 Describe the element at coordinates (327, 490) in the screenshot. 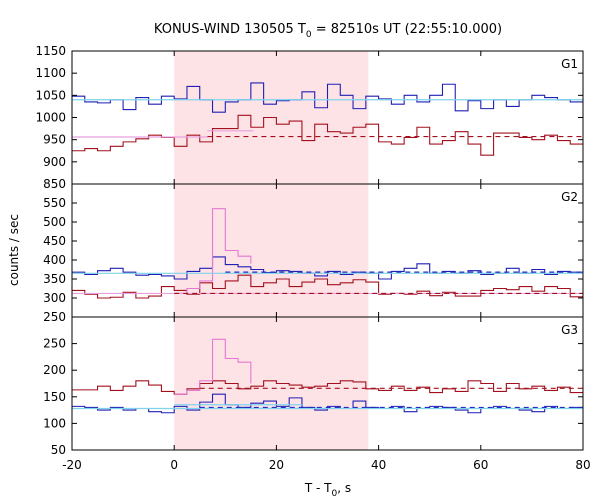

I see `x-axis-label: T - T0, s` at that location.